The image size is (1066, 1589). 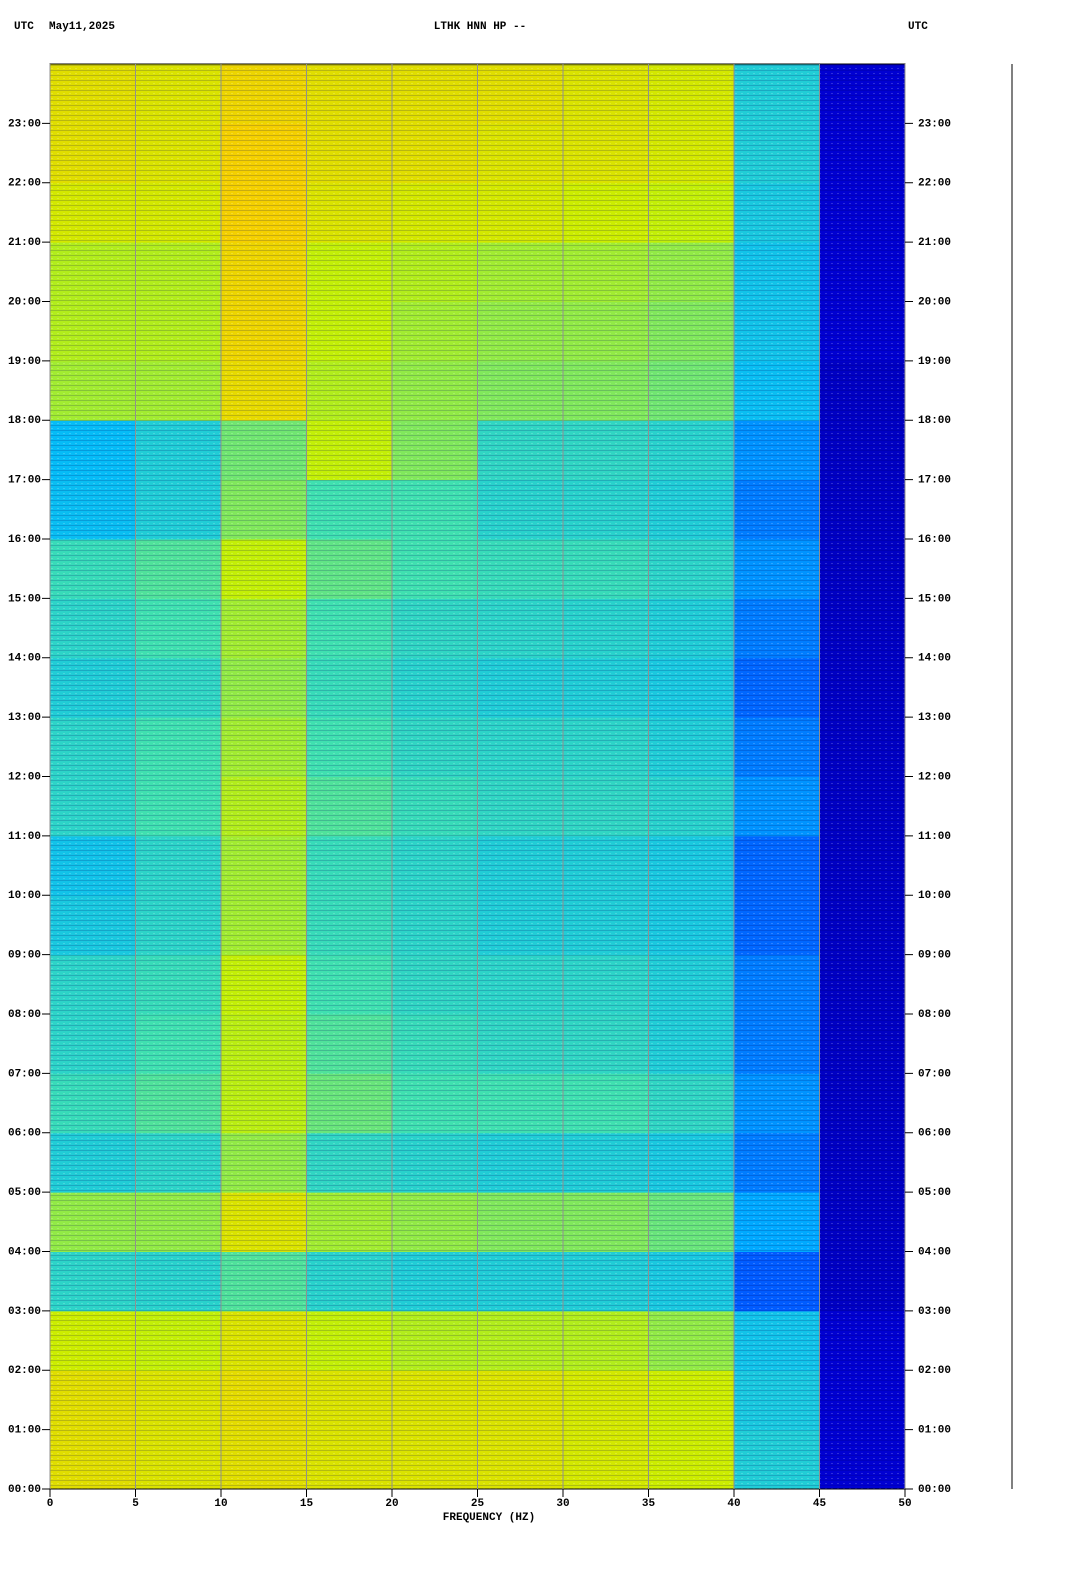 What do you see at coordinates (934, 481) in the screenshot?
I see `y-tick-label-right: 17:00` at bounding box center [934, 481].